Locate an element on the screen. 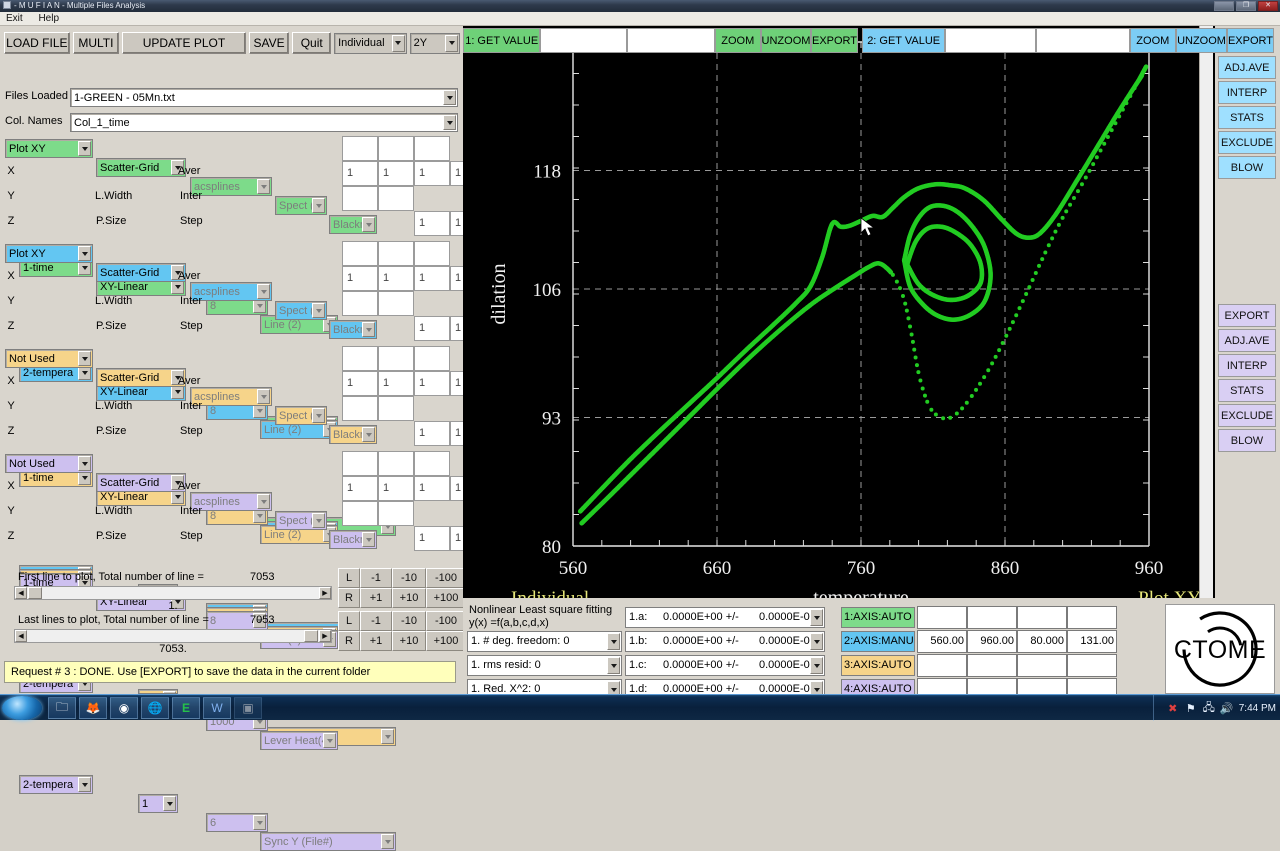  block3-style-select: Scatter-Grid is located at coordinates (141, 482).